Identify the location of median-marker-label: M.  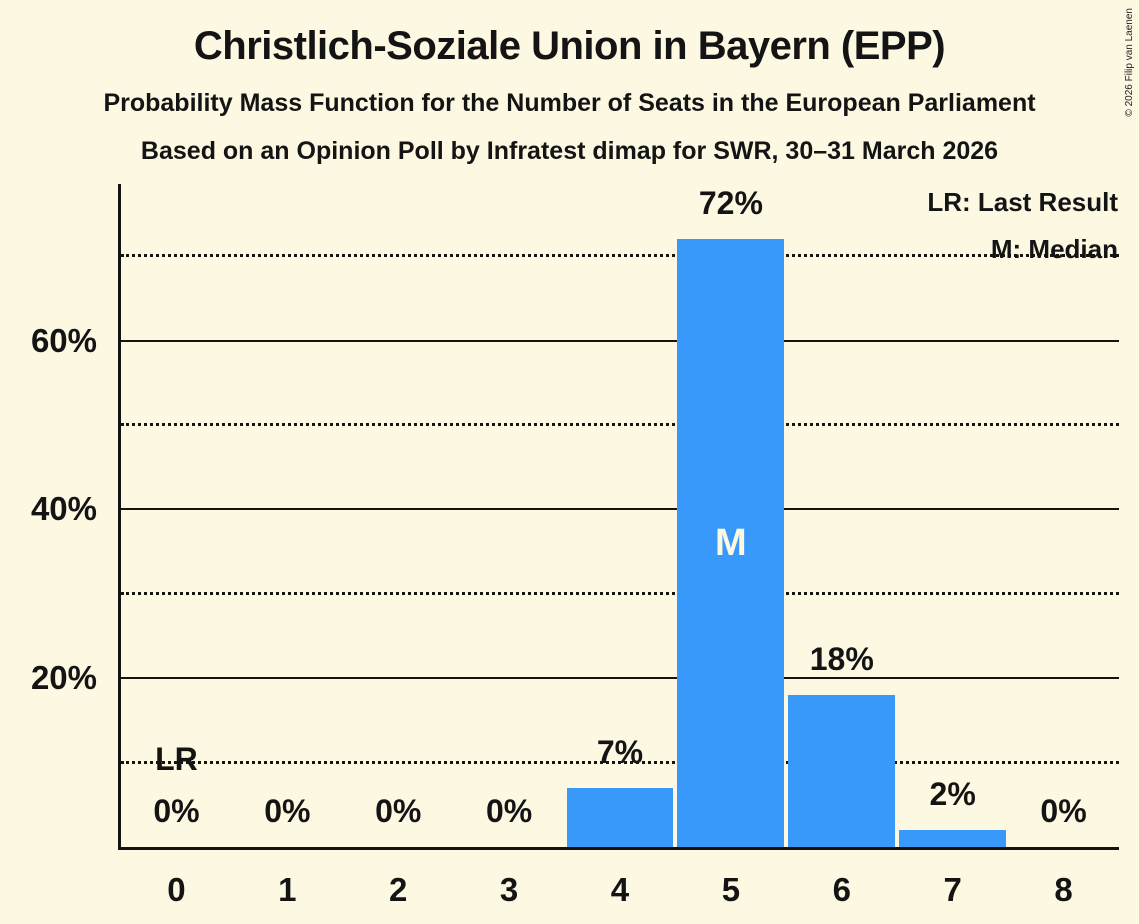
(731, 543).